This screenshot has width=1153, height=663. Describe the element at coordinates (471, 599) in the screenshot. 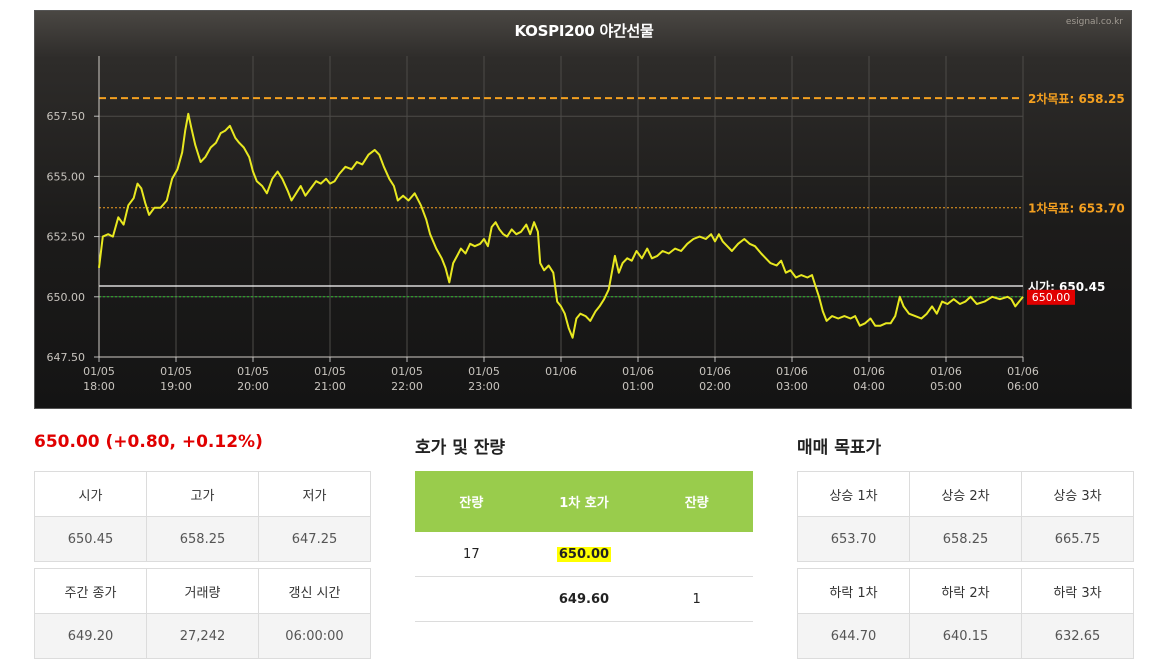

I see `quote-left-qty` at that location.